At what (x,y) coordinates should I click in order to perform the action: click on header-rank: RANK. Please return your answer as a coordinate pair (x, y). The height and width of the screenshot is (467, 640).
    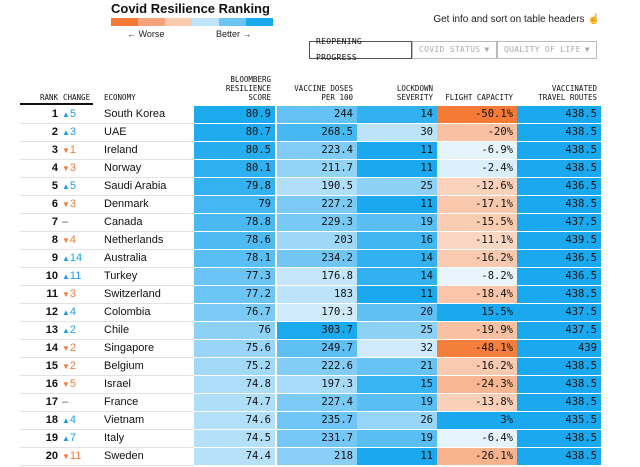
    Looking at the image, I should click on (48, 97).